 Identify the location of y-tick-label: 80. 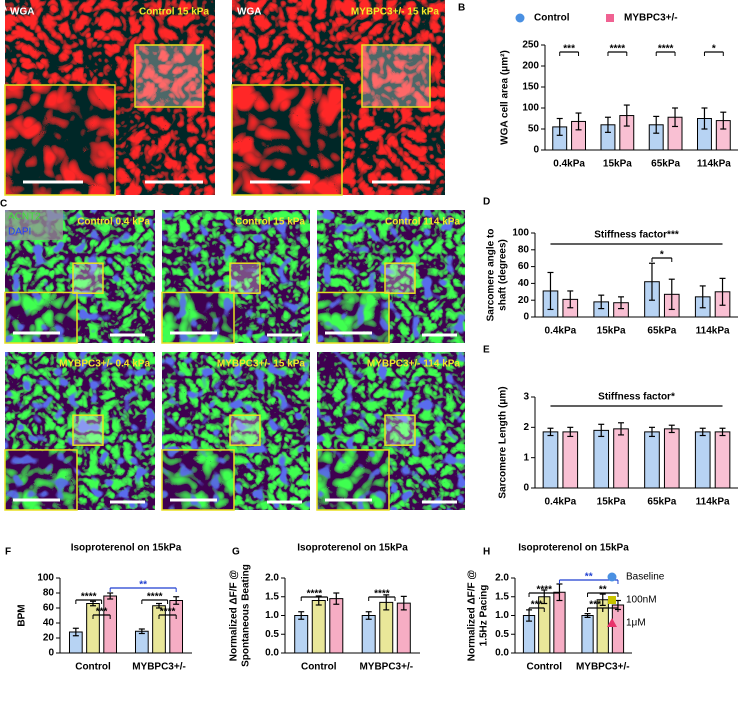
(49, 593).